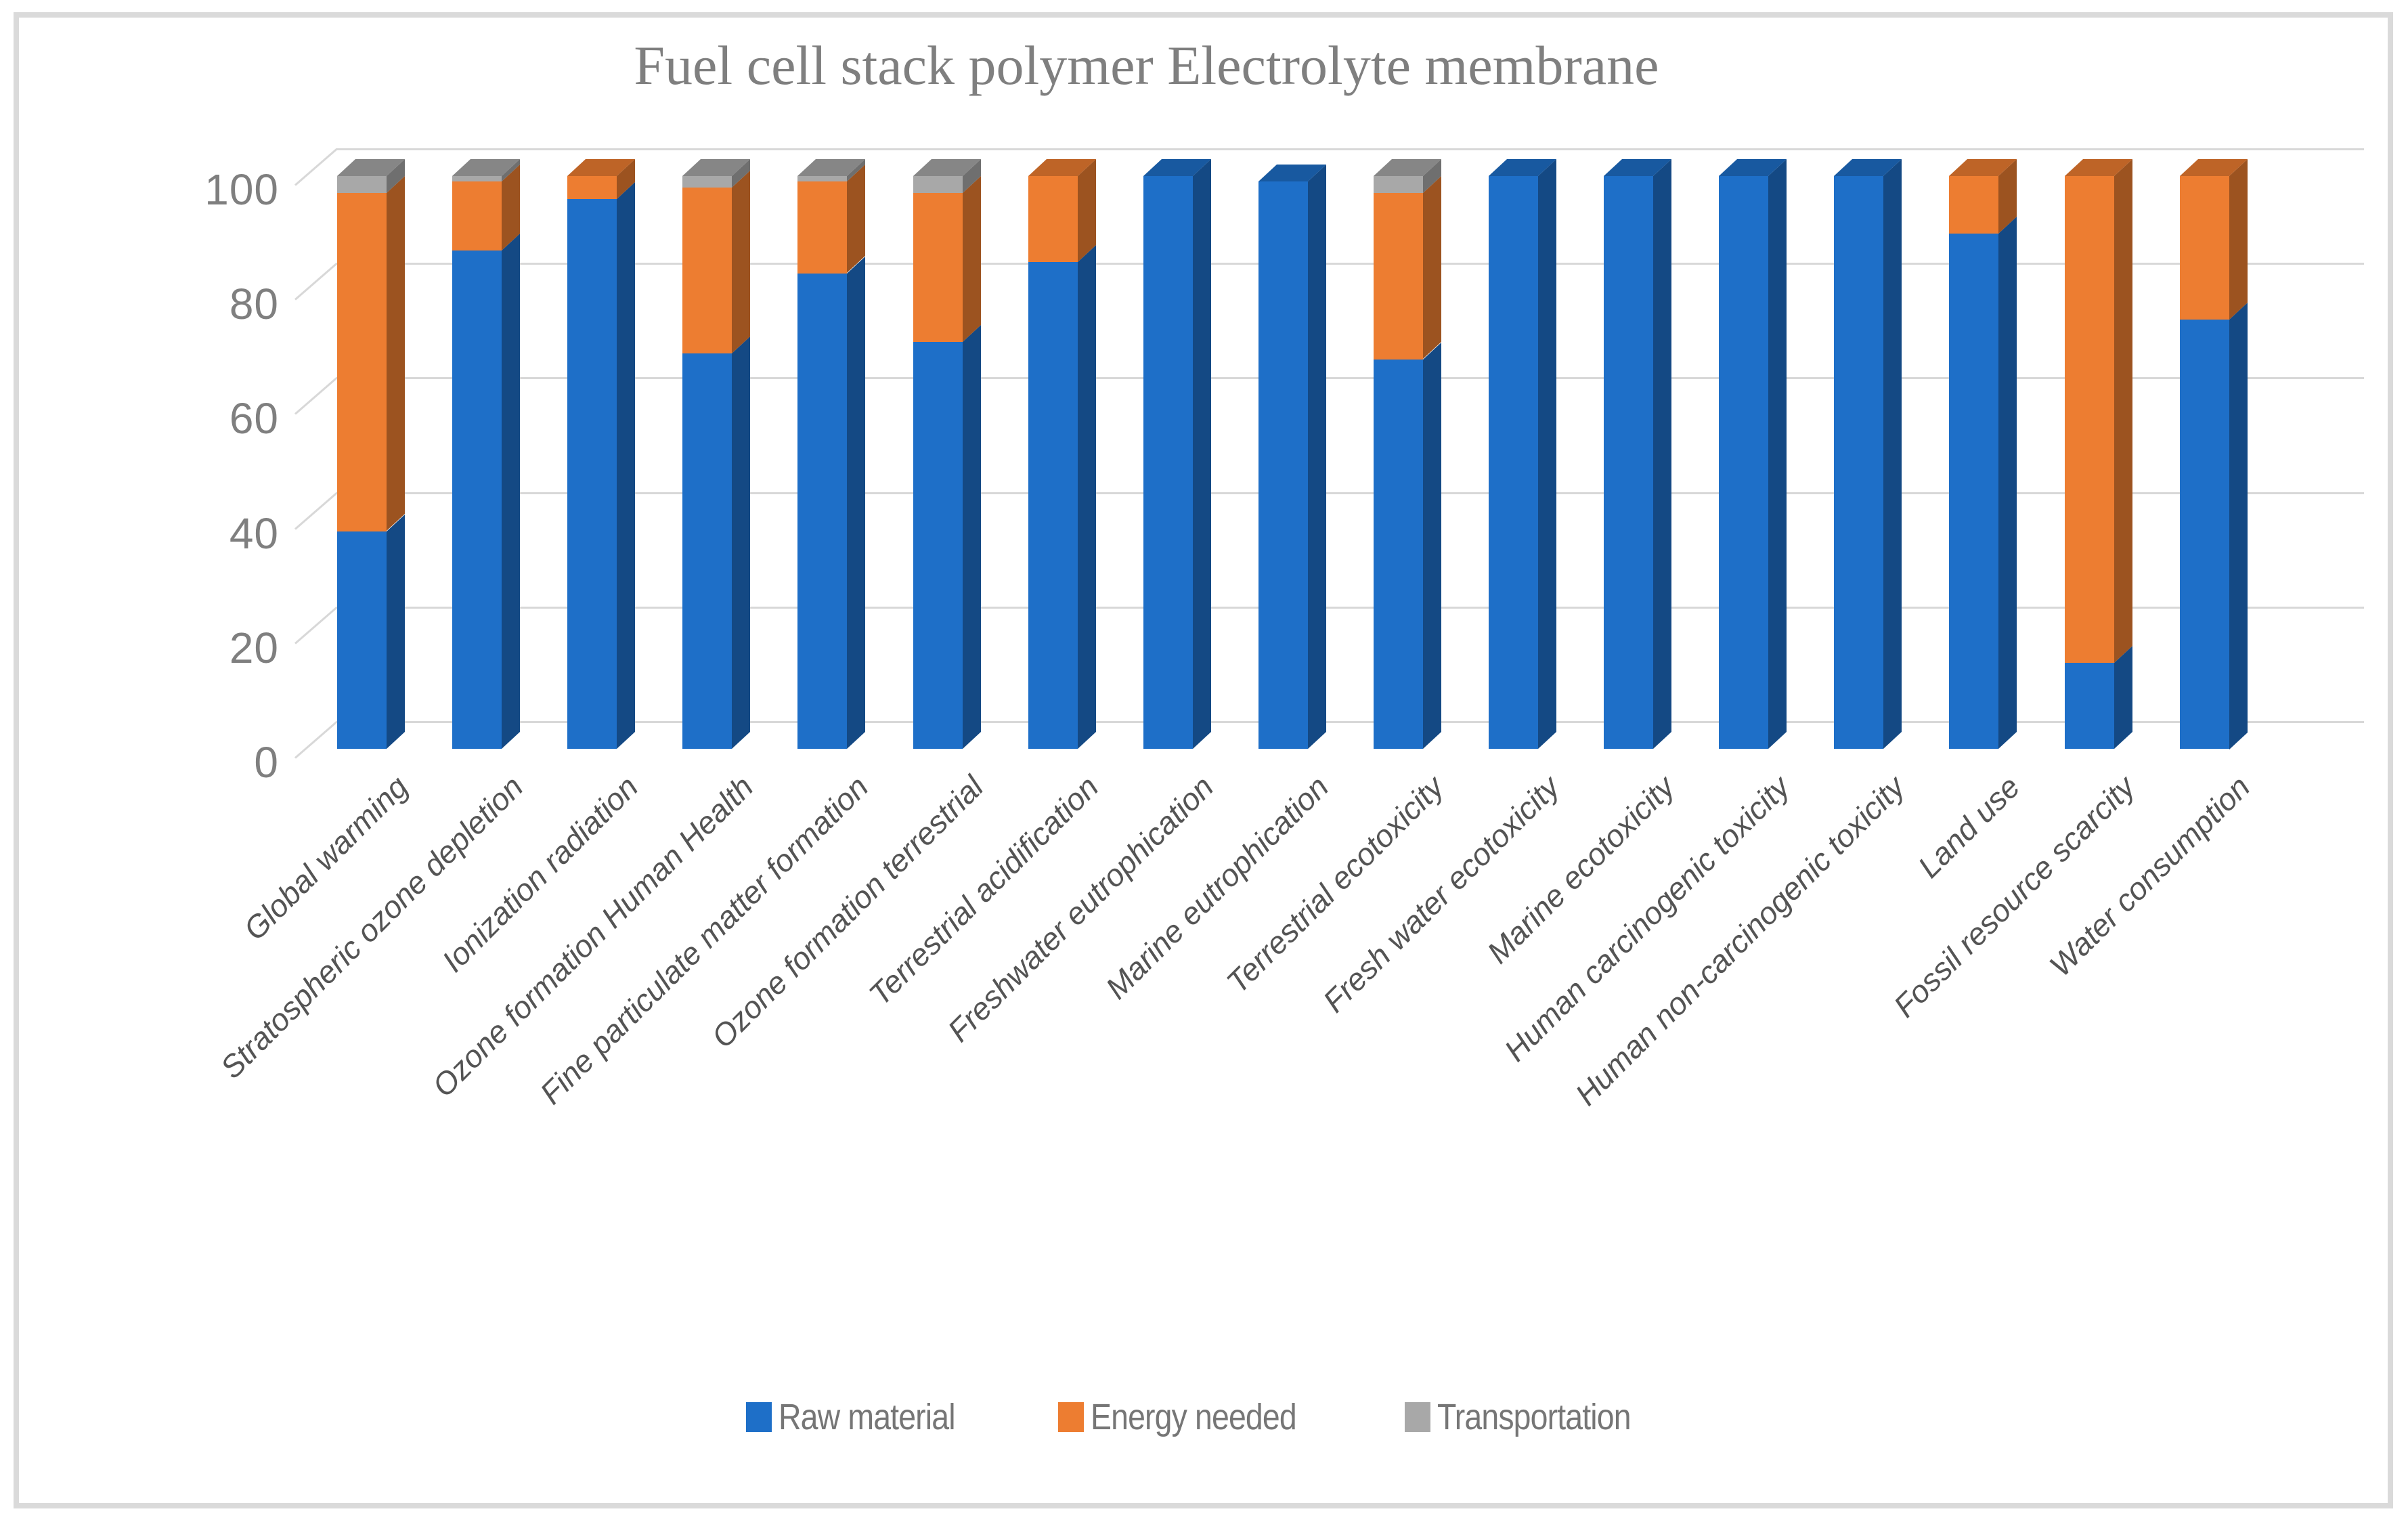 The width and height of the screenshot is (2408, 1522). What do you see at coordinates (242, 189) in the screenshot?
I see `y-axis-tick-label: 100` at bounding box center [242, 189].